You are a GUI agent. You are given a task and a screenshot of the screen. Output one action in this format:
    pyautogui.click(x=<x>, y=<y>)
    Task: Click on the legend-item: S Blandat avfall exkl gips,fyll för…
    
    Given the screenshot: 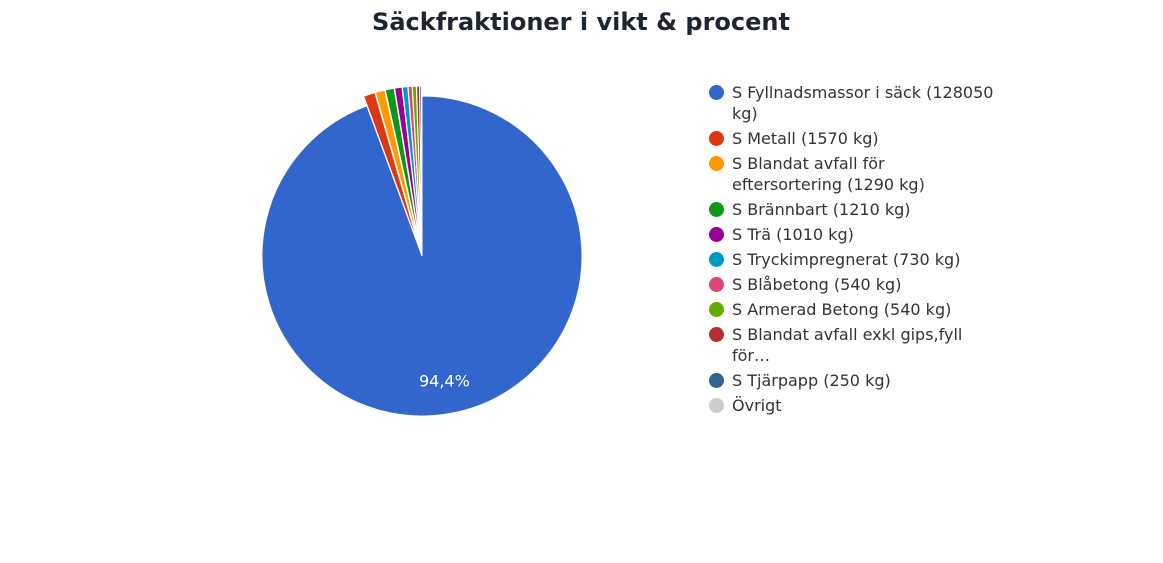 What is the action you would take?
    pyautogui.click(x=853, y=345)
    